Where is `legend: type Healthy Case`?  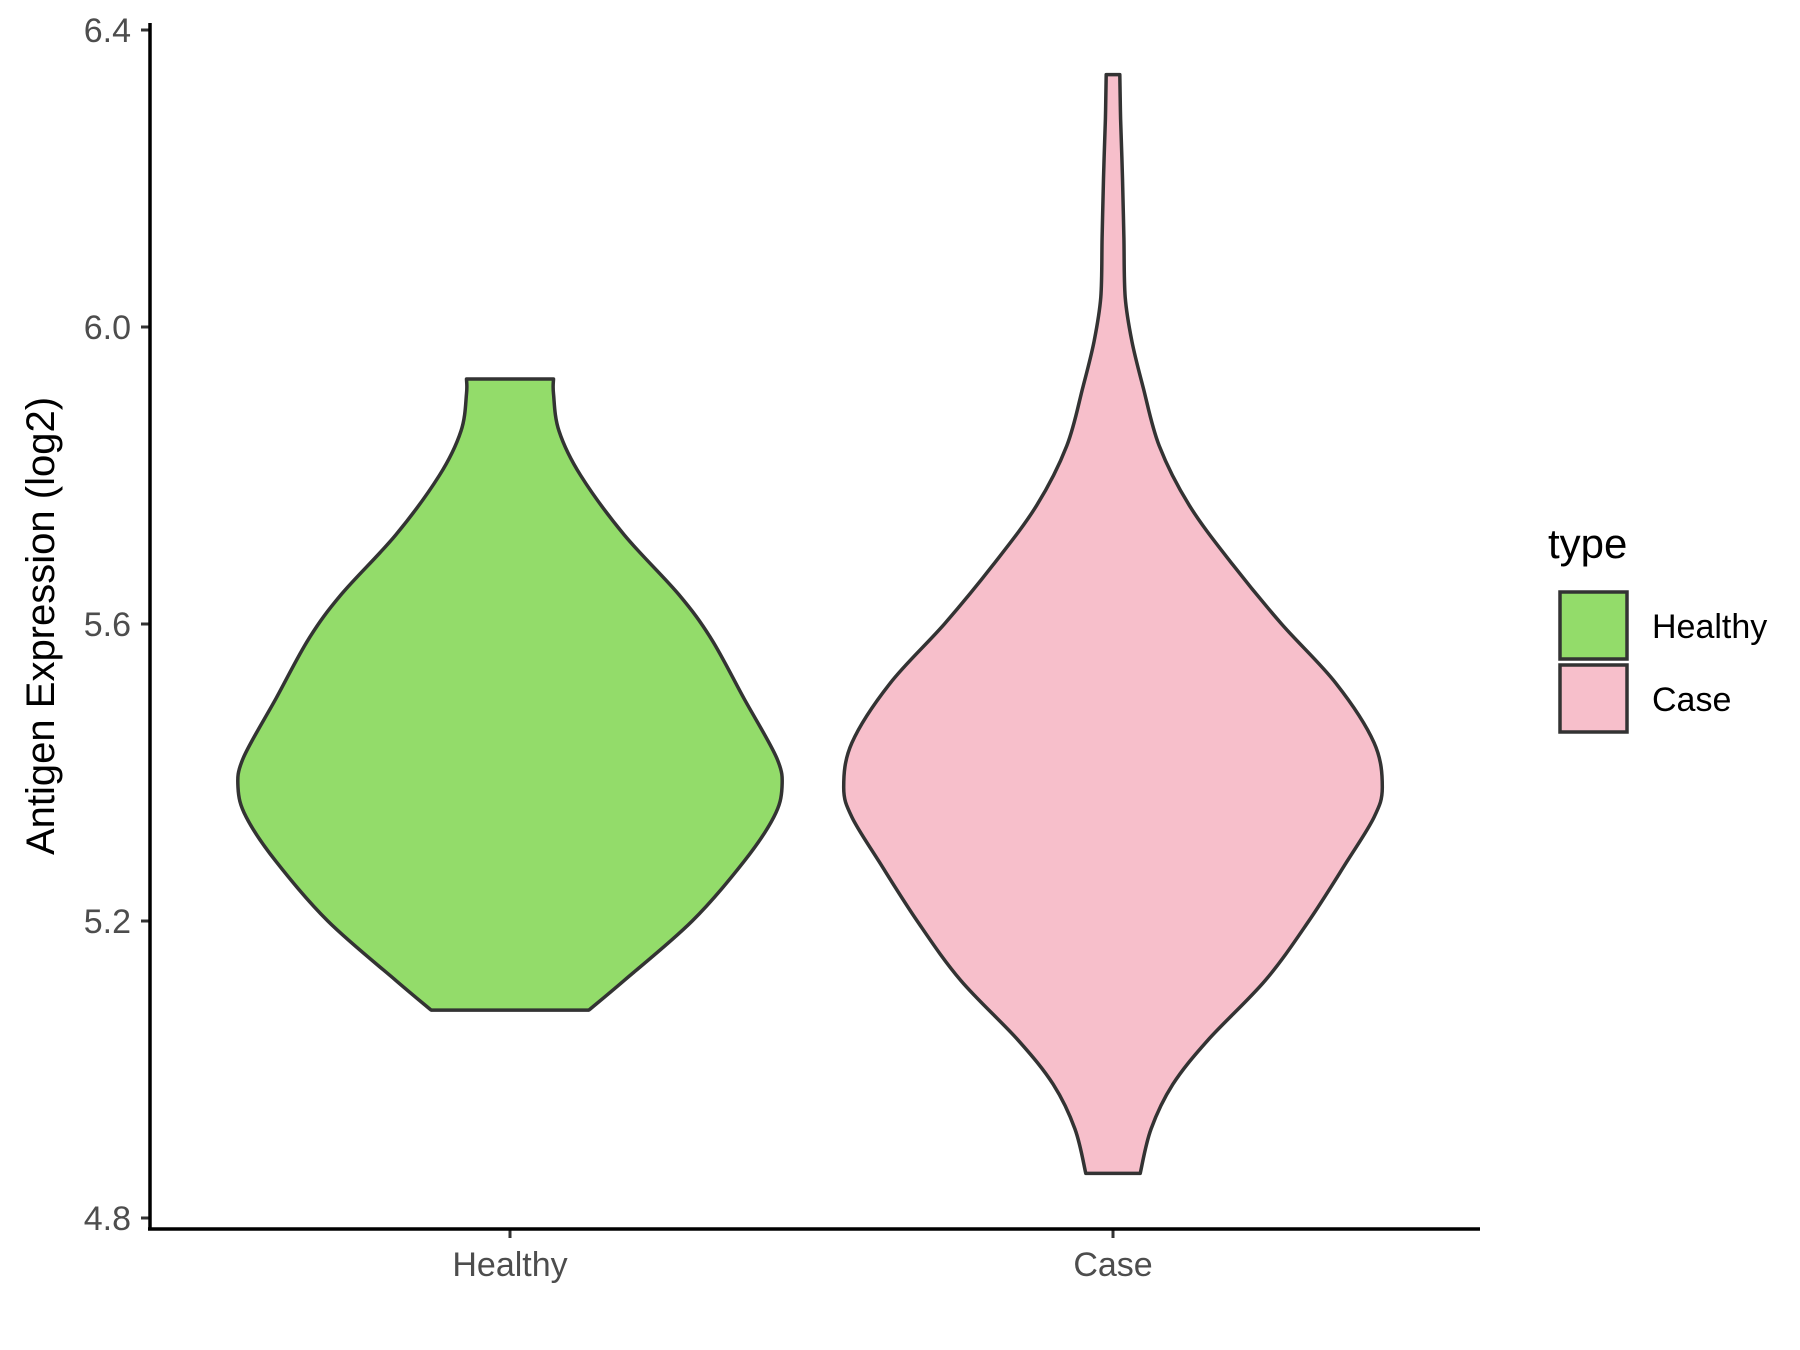 legend: type Healthy Case is located at coordinates (1657, 627).